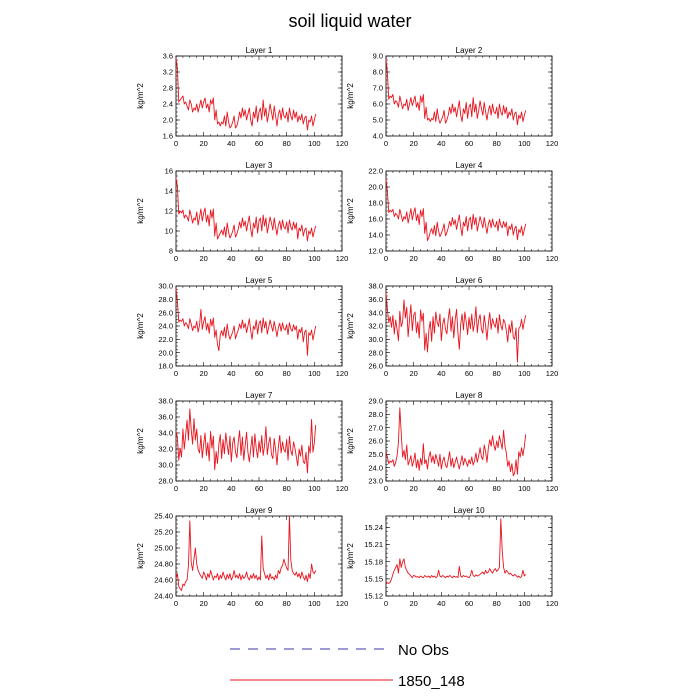  What do you see at coordinates (375, 339) in the screenshot?
I see `y-tick-label: 30.0` at bounding box center [375, 339].